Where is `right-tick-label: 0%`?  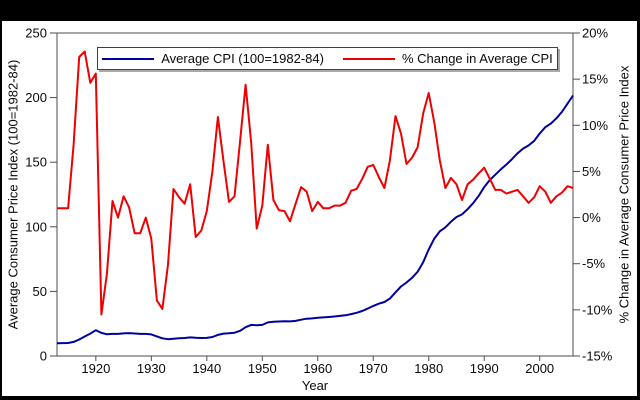 right-tick-label: 0% is located at coordinates (591, 217).